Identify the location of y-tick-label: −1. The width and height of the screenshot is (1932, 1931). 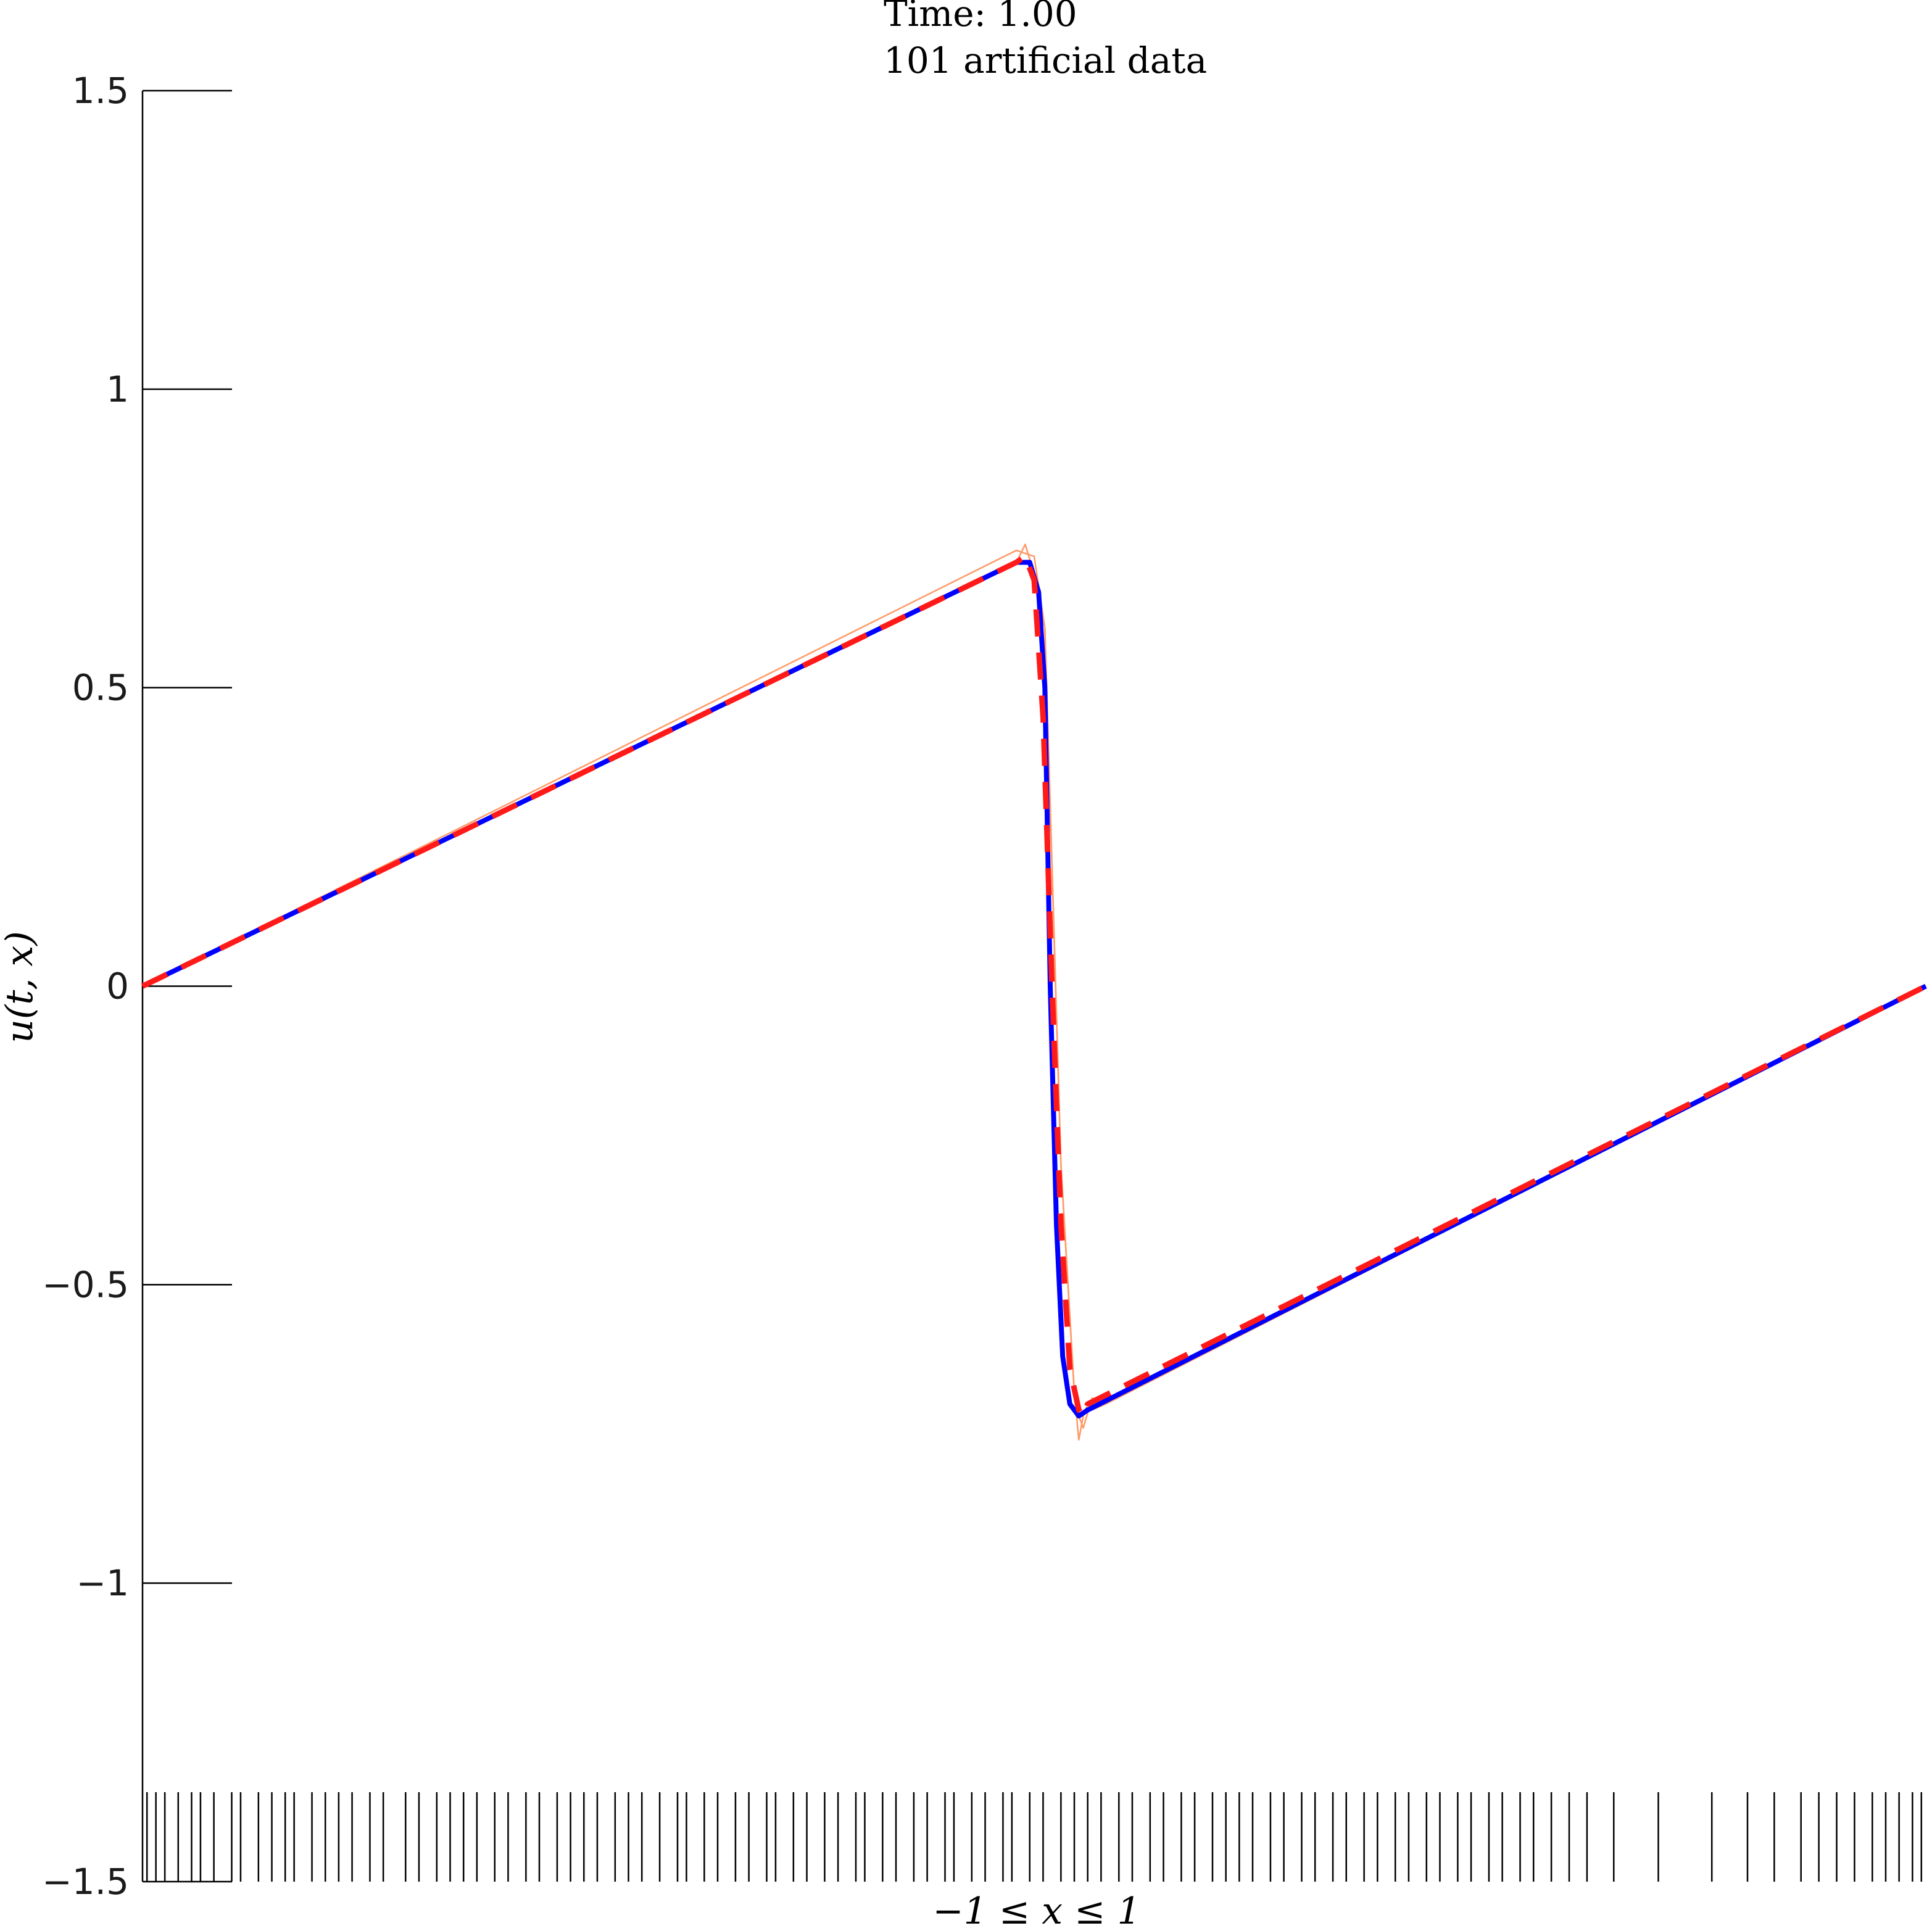
(104, 1583).